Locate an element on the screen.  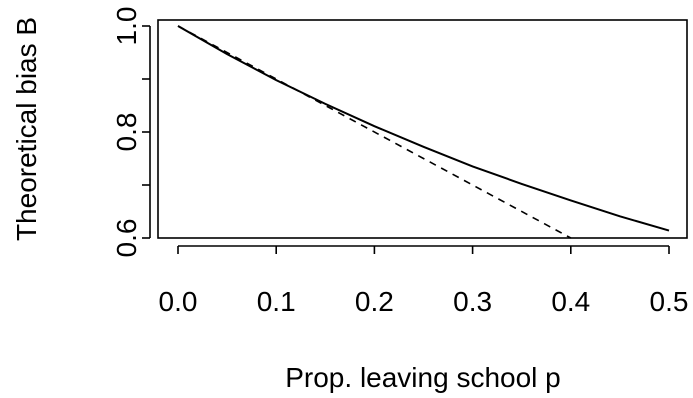
x-tick-label: 0.0 is located at coordinates (178, 301).